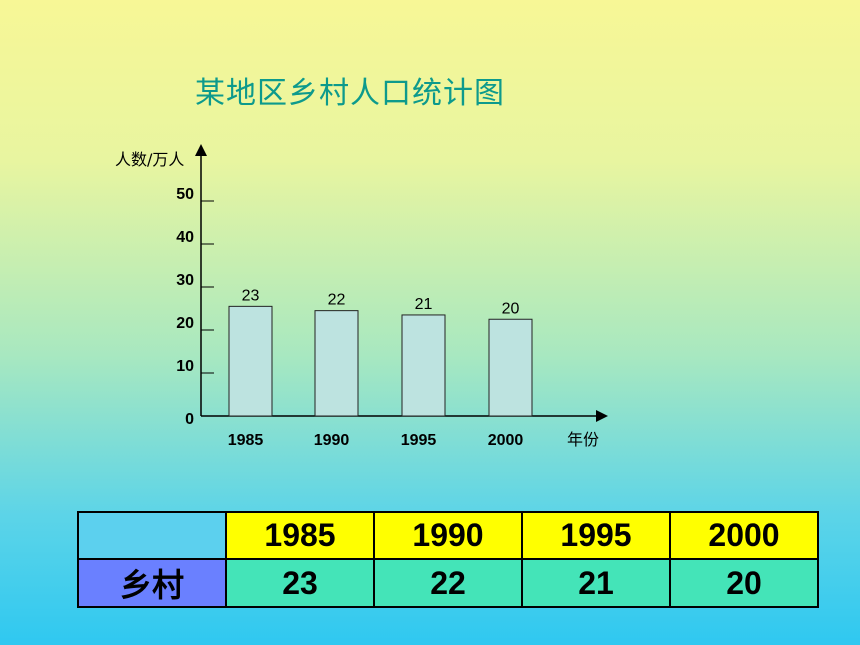 The image size is (860, 645). I want to click on table-year-cell: 1990, so click(448, 535).